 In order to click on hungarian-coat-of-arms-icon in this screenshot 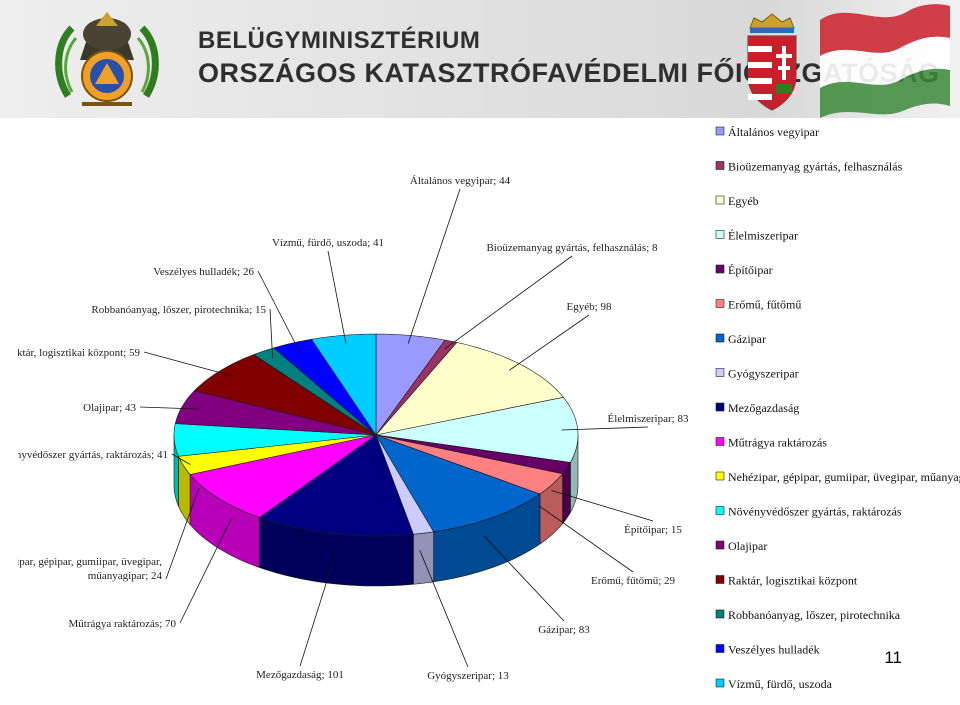, I will do `click(772, 62)`.